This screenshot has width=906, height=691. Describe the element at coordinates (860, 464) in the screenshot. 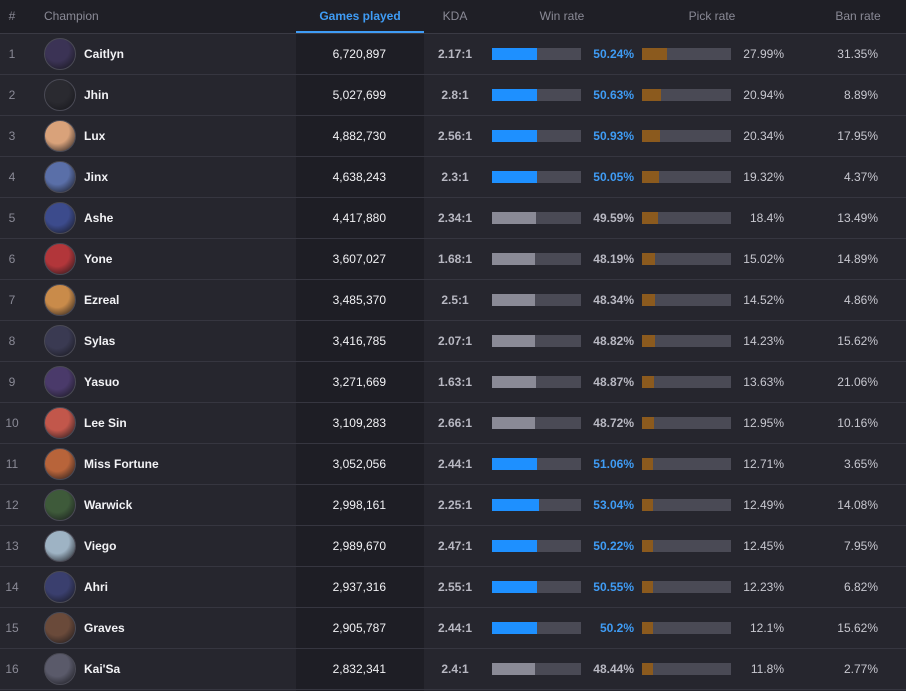

I see `ban-rate-value: 3.65%` at that location.